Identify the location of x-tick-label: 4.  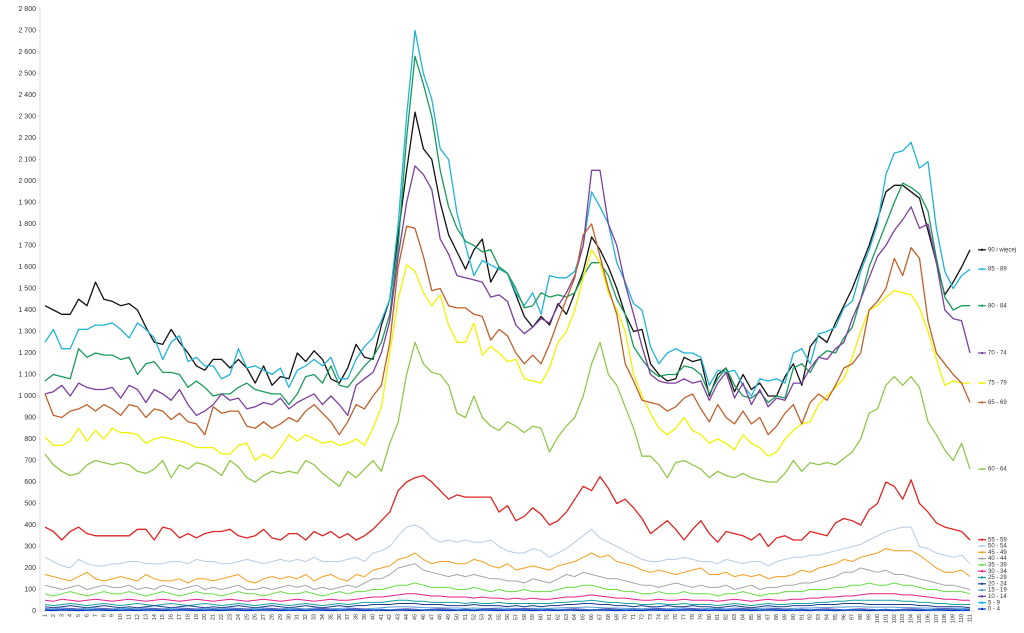
(71, 615).